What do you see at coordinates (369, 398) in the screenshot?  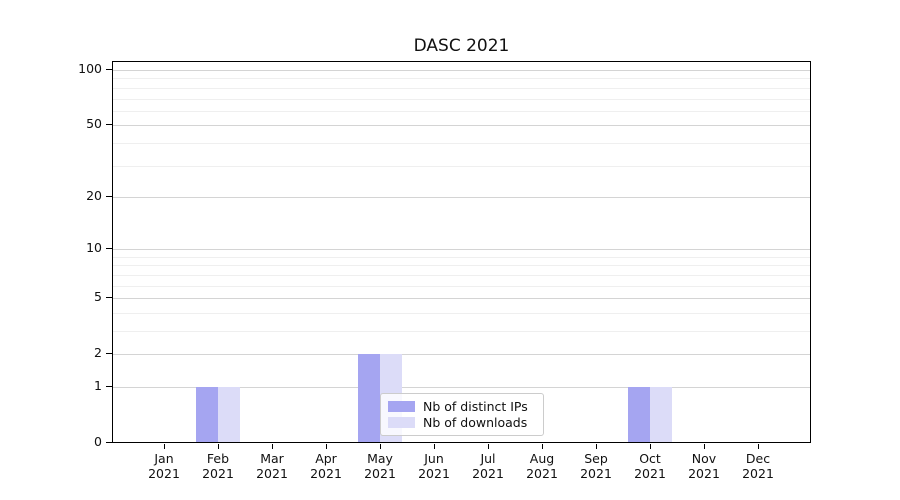 I see `bar-may-series0` at bounding box center [369, 398].